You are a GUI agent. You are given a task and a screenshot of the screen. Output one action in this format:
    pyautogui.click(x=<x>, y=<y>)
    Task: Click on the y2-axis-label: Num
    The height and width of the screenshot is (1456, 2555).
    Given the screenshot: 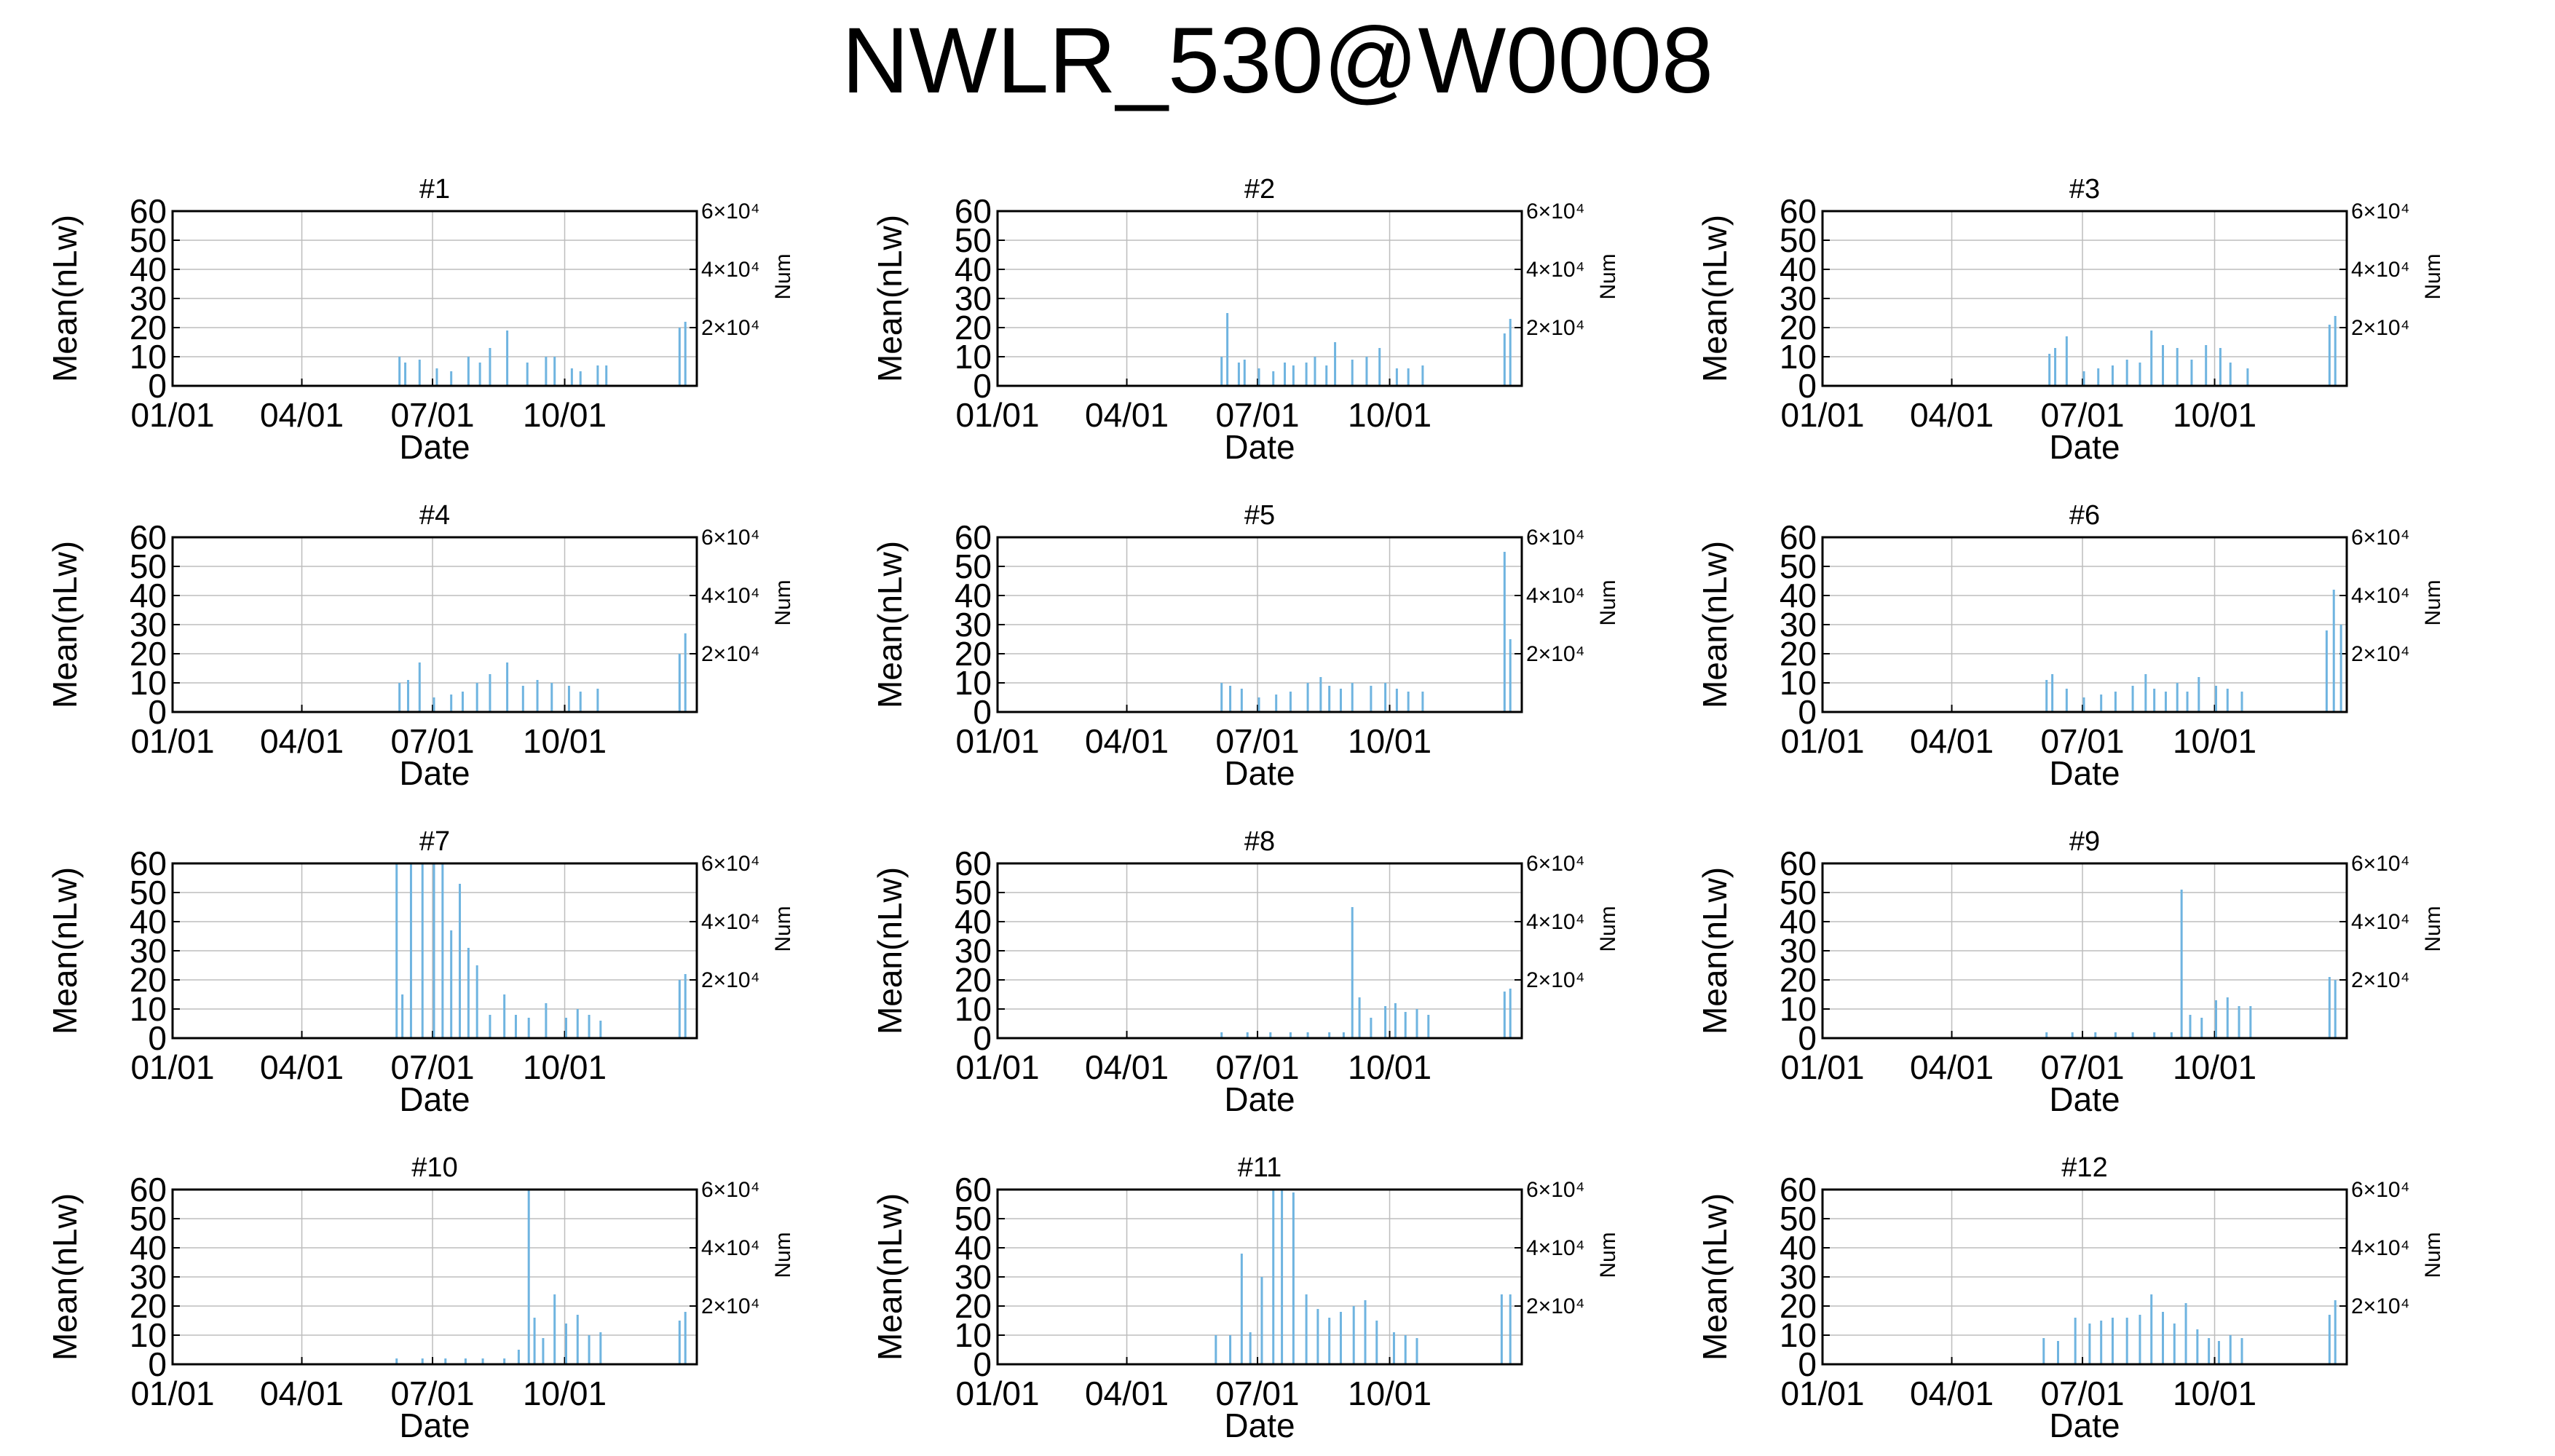 What is the action you would take?
    pyautogui.click(x=2433, y=1255)
    